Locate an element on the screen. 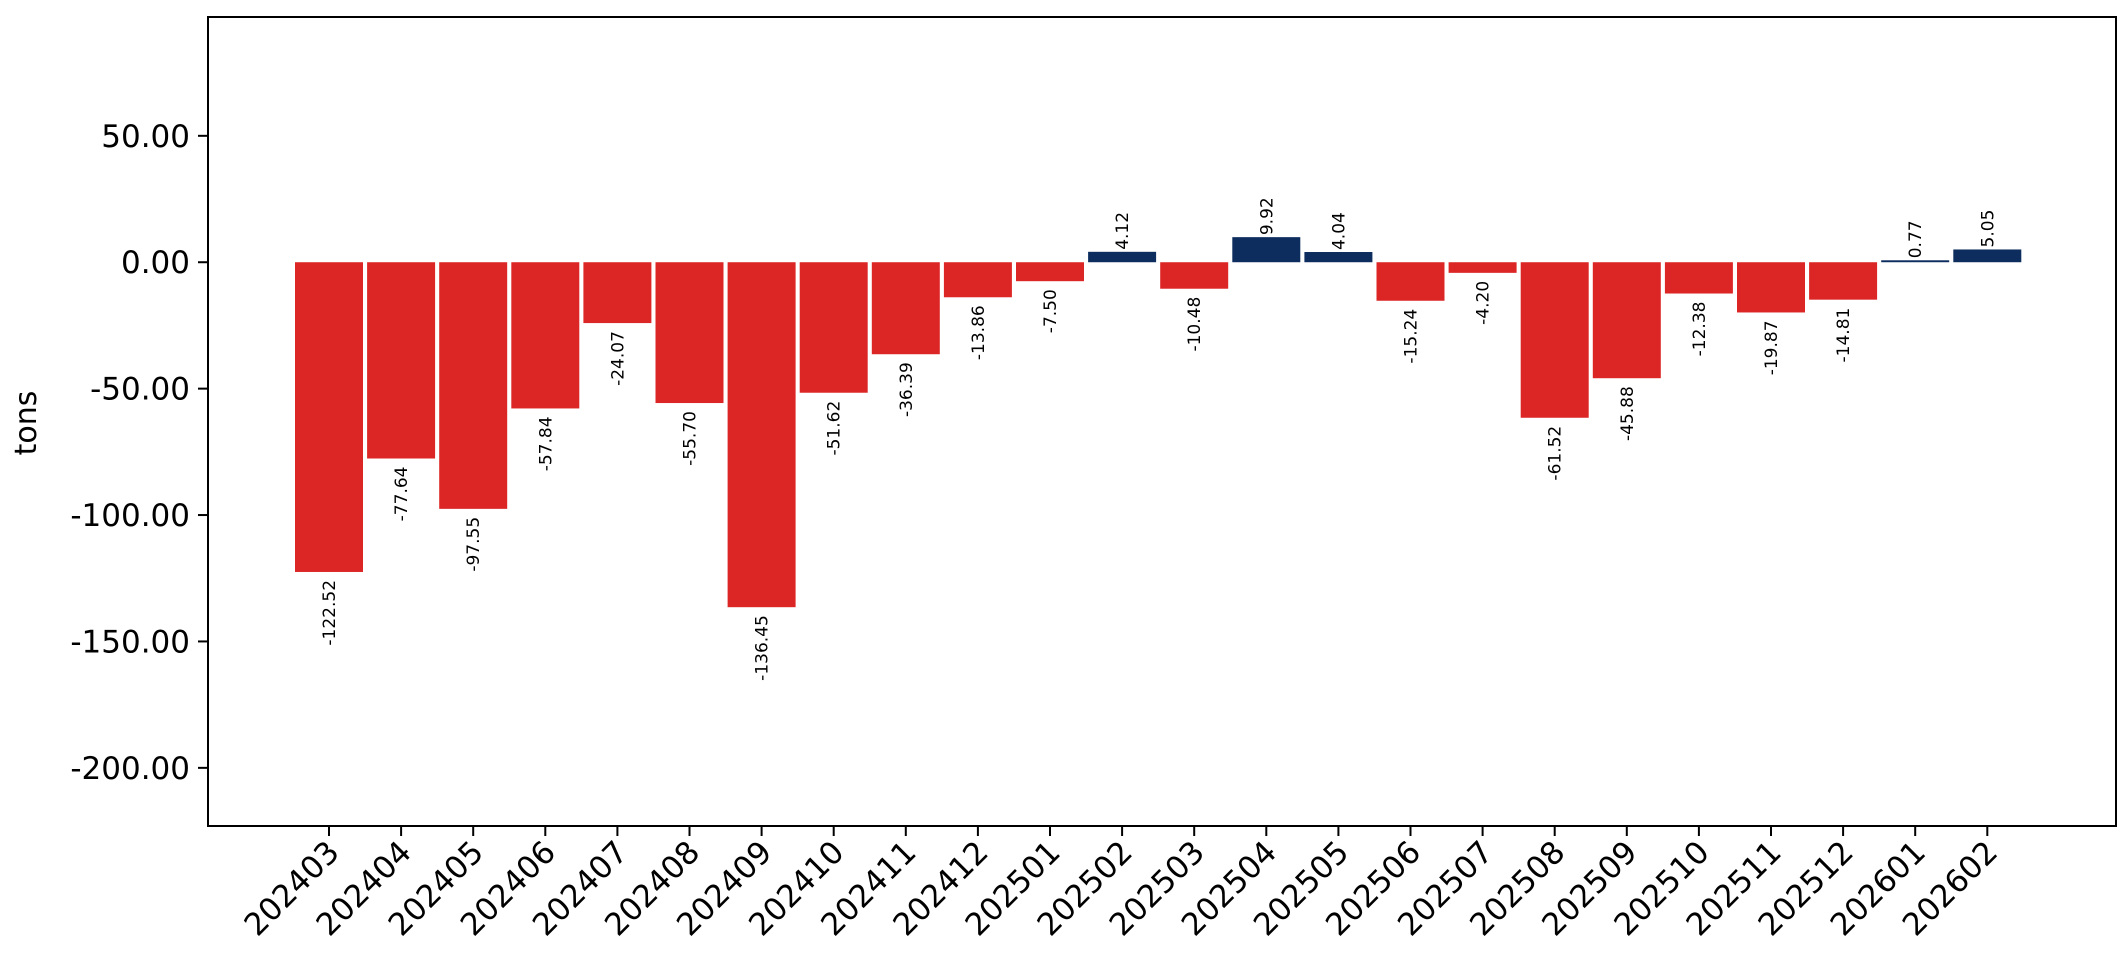 Image resolution: width=2124 pixels, height=979 pixels. value-label-202601: 0.77 is located at coordinates (1916, 239).